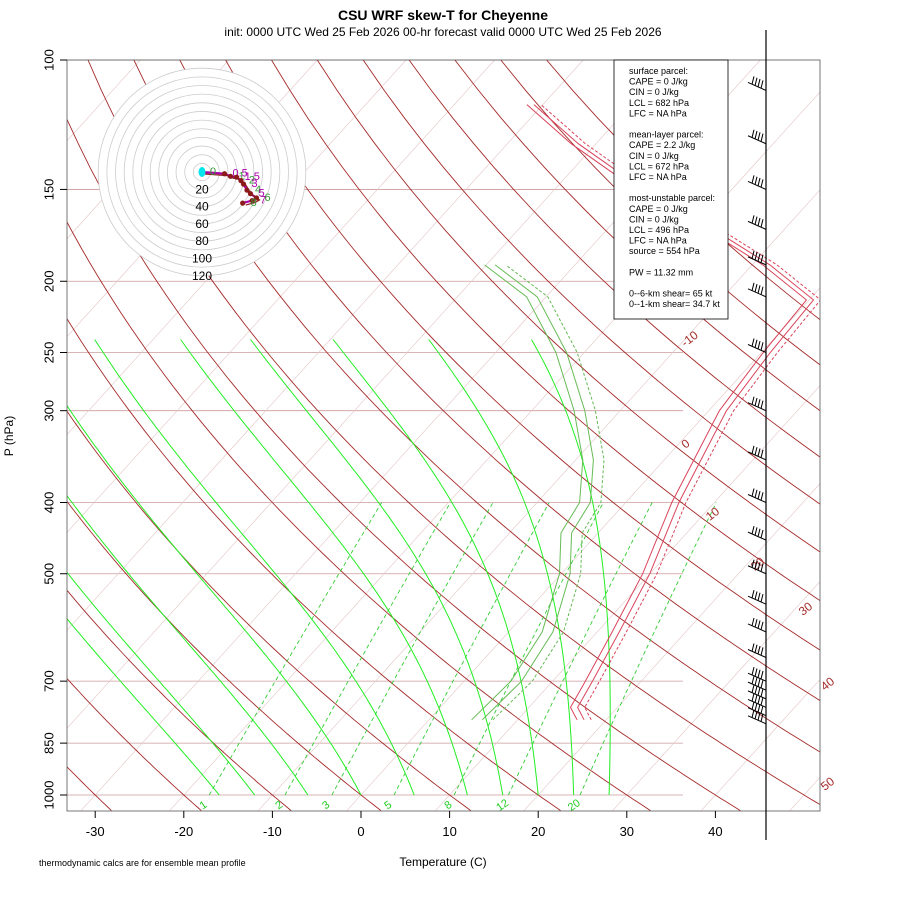 The width and height of the screenshot is (900, 900). Describe the element at coordinates (658, 71) in the screenshot. I see `stats-line: surface parcel:` at that location.